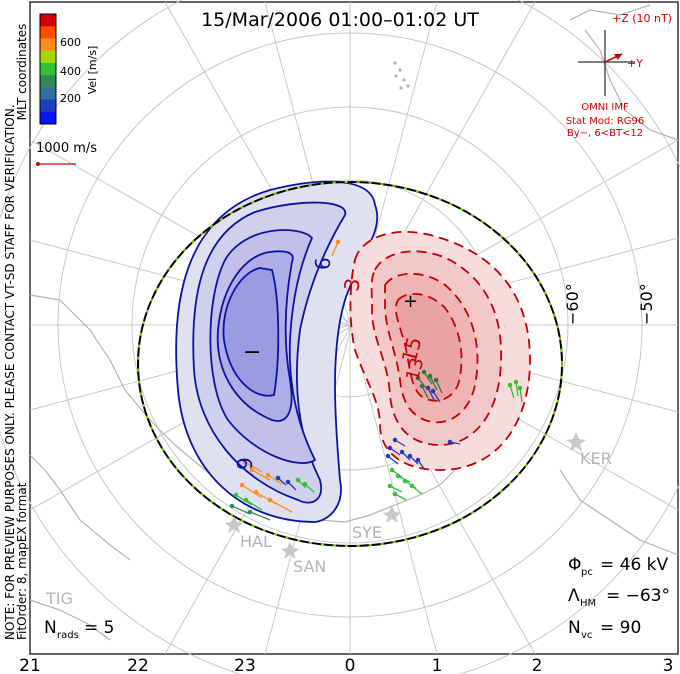 This screenshot has width=680, height=674. I want to click on mlt-label-1: 1, so click(437, 665).